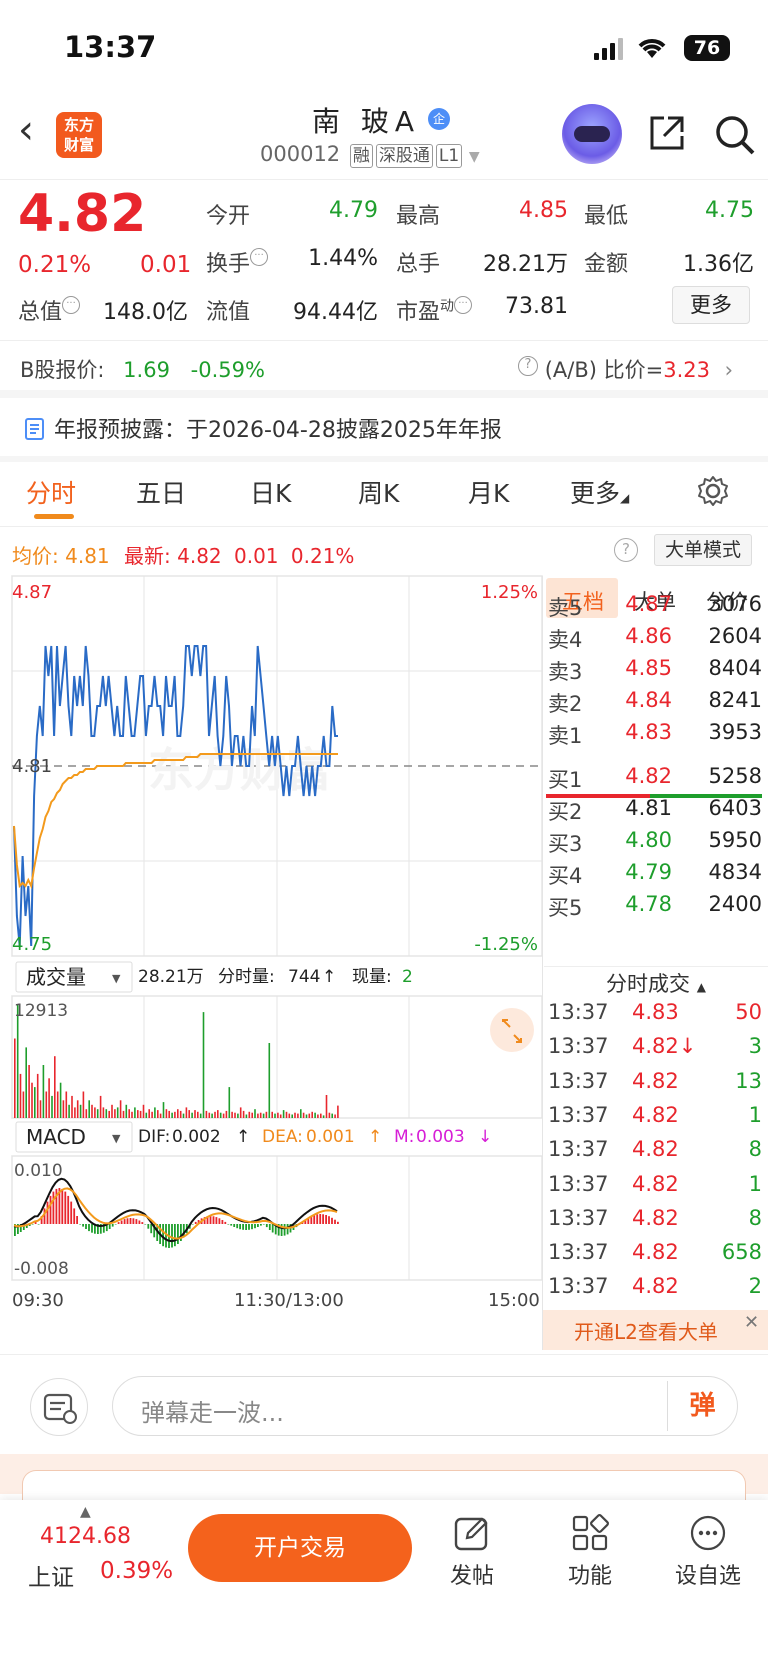  Describe the element at coordinates (384, 138) in the screenshot. I see `stock-header: ‹ 东方 财富 南 玻A 企 000012 融深股通 L1 ▼` at that location.